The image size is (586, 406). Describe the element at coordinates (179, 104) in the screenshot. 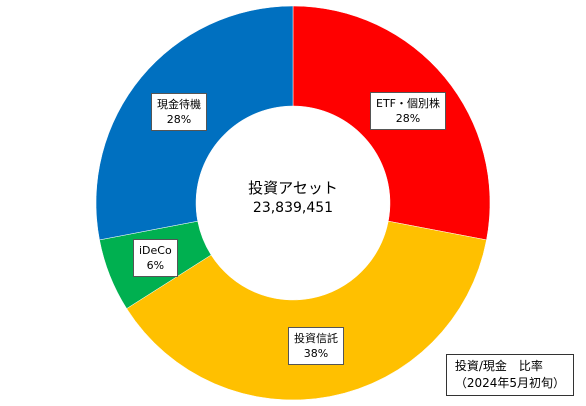

I see `slice-label-cash-name: 現金待機` at that location.